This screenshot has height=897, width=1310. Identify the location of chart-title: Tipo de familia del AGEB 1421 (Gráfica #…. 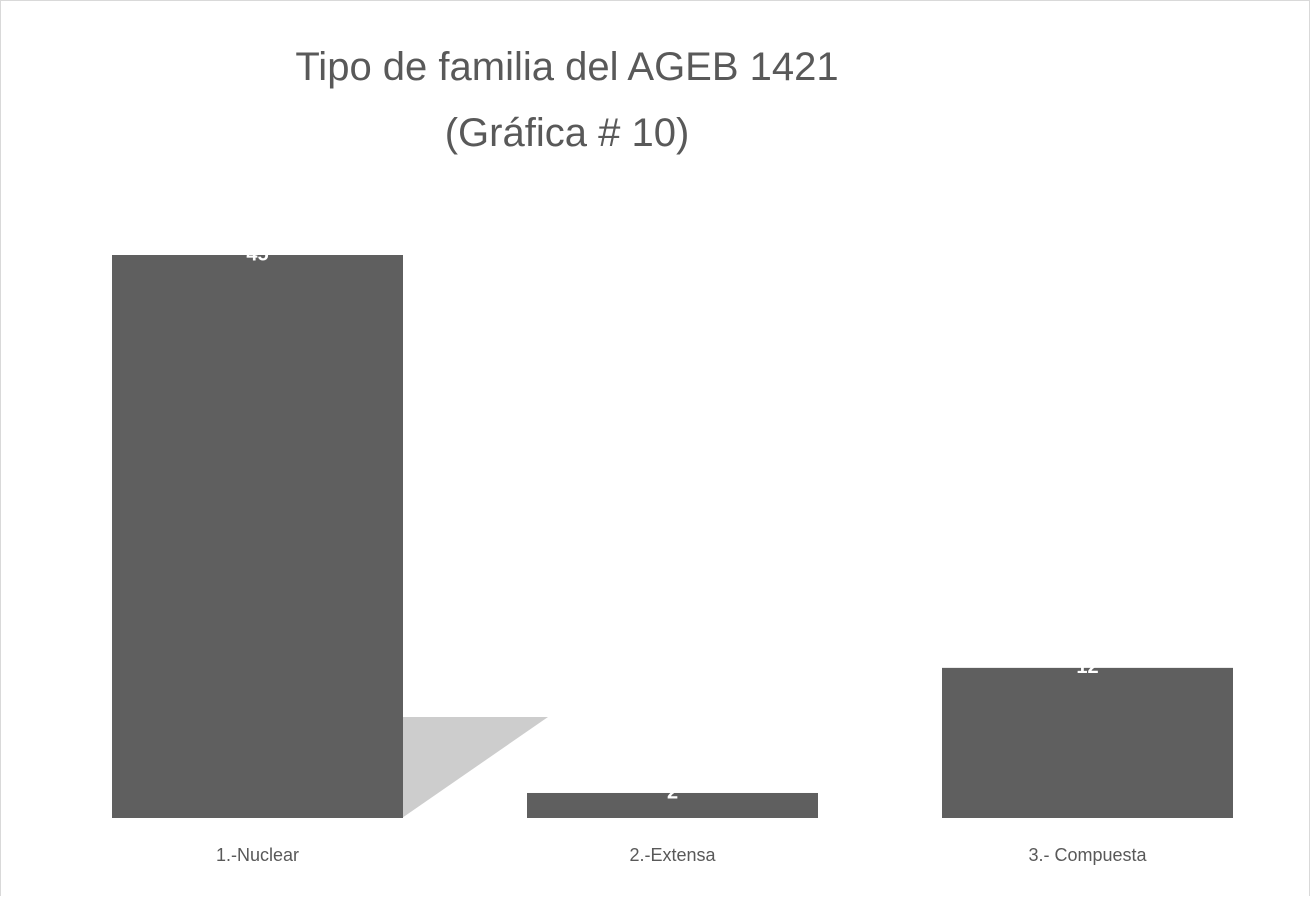
(567, 100).